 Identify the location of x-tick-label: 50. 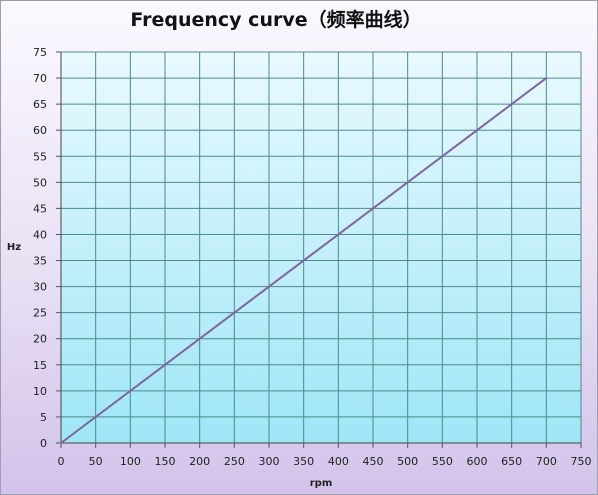
(96, 461).